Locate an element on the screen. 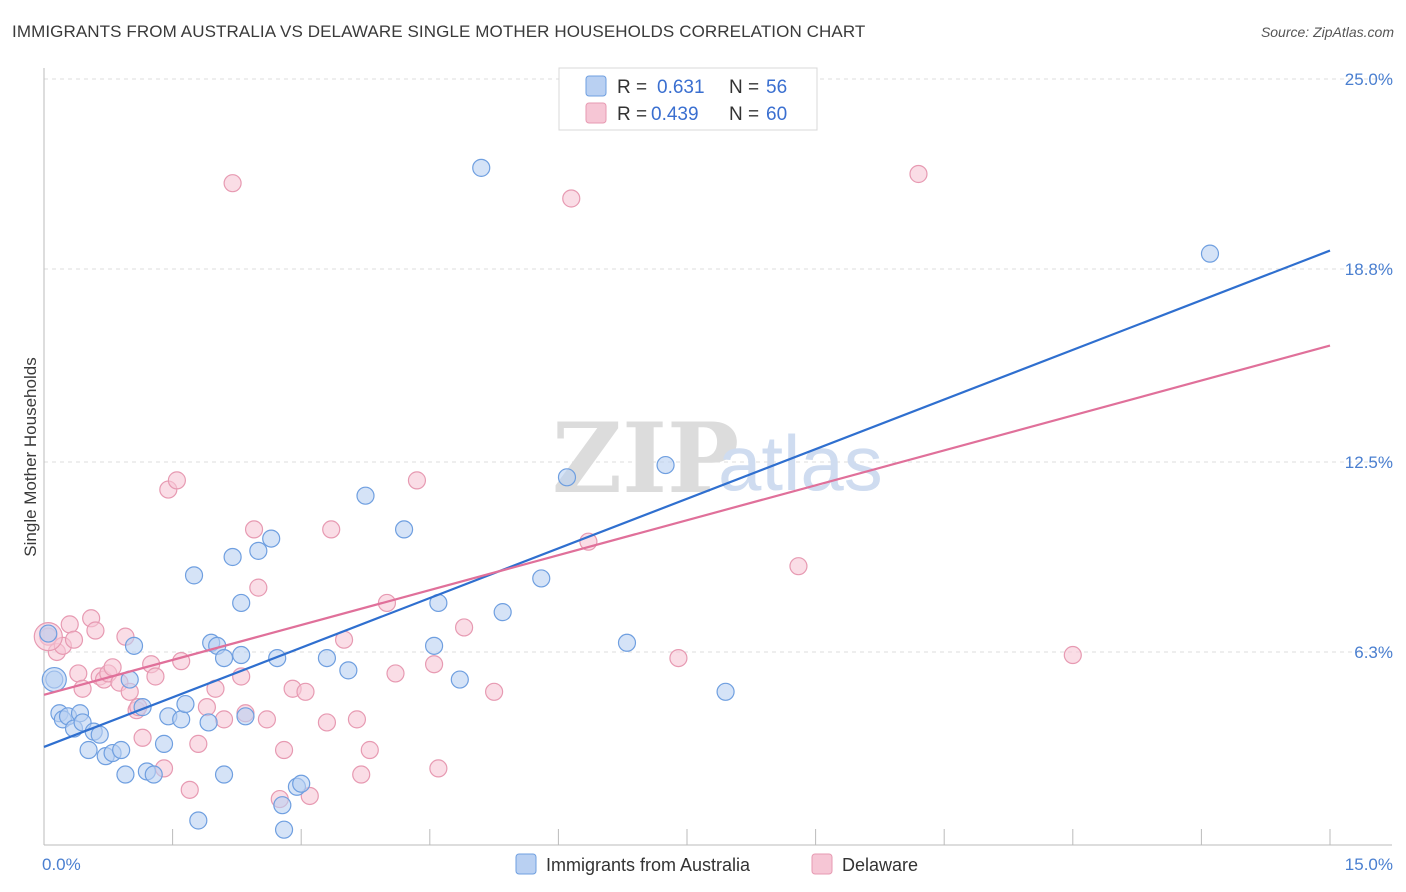  x-tick-labels: 0.0% 15.0% is located at coordinates (717, 864).